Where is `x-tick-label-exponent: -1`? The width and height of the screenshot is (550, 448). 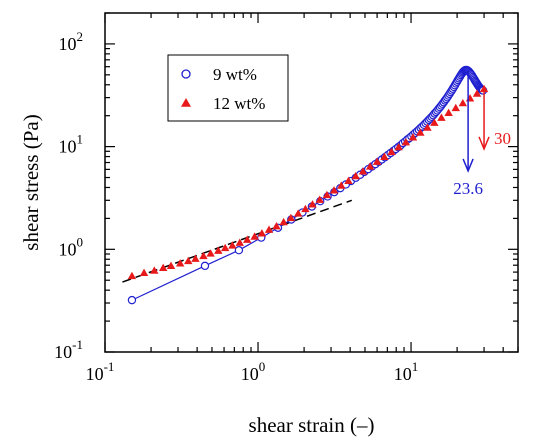
x-tick-label-exponent: -1 is located at coordinates (109, 366).